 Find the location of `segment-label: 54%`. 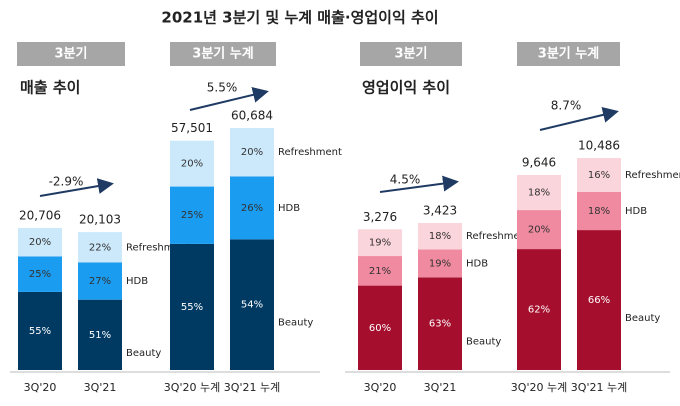

segment-label: 54% is located at coordinates (252, 305).